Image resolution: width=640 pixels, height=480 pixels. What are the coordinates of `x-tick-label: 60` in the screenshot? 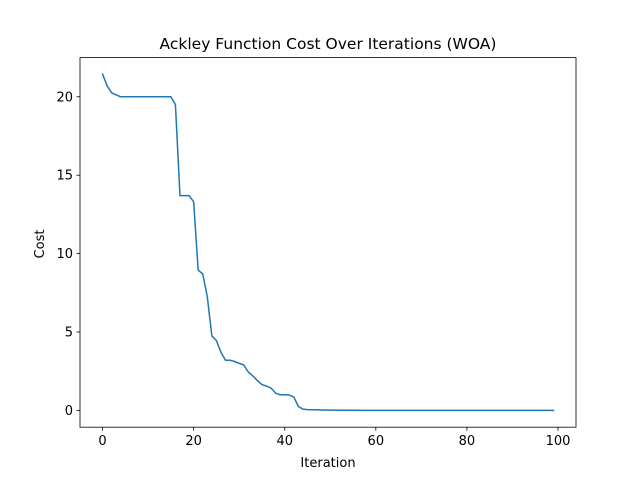 It's located at (376, 441).